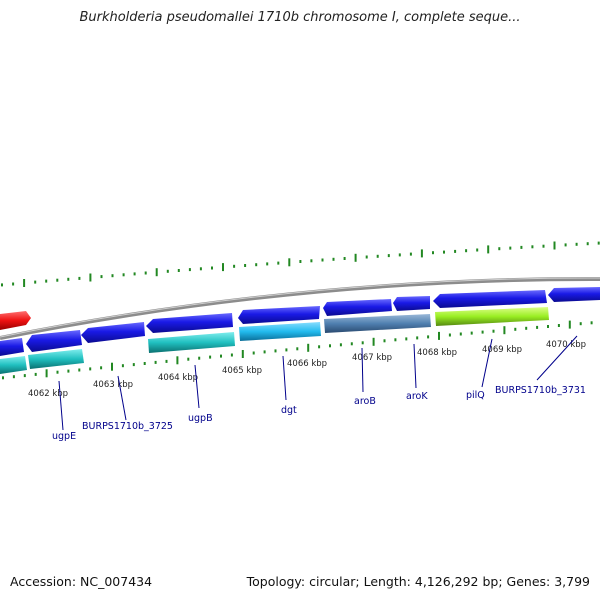 This screenshot has width=600, height=600. Describe the element at coordinates (280, 331) in the screenshot. I see `sky-feature` at that location.